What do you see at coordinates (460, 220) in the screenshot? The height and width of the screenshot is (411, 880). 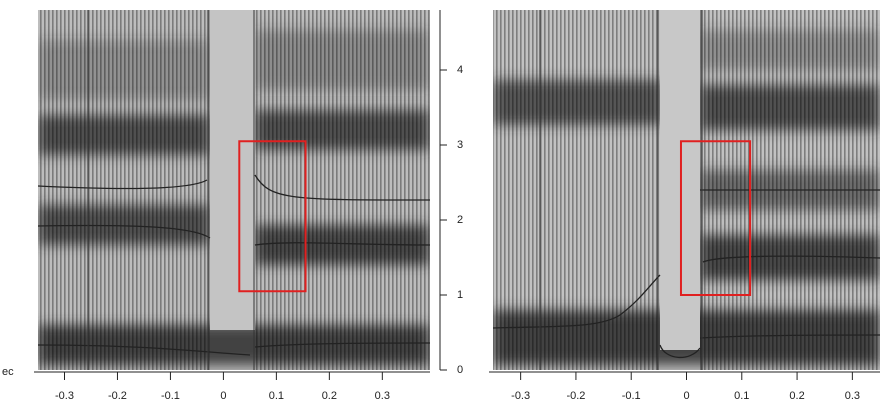 I see `y-tick-label: 2` at bounding box center [460, 220].